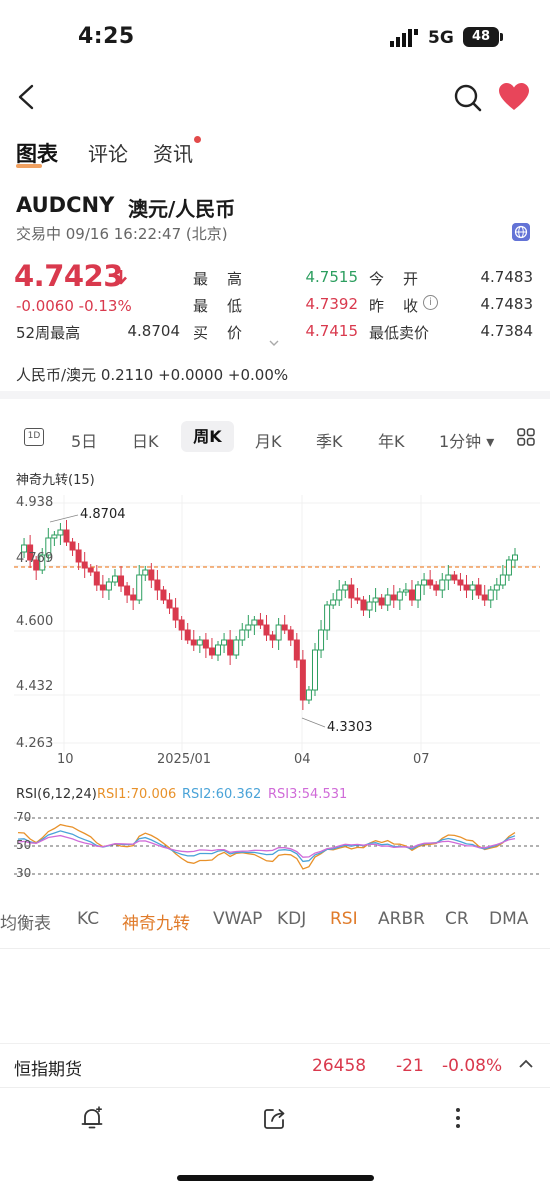  I want to click on more-vertical-icon, so click(458, 1118).